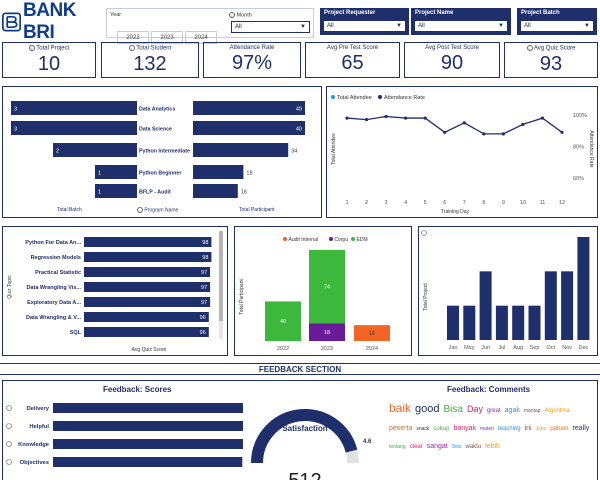 This screenshot has height=480, width=600. What do you see at coordinates (352, 60) in the screenshot?
I see `kpi-avg-pre-test: Avg Pre Test Score 65` at bounding box center [352, 60].